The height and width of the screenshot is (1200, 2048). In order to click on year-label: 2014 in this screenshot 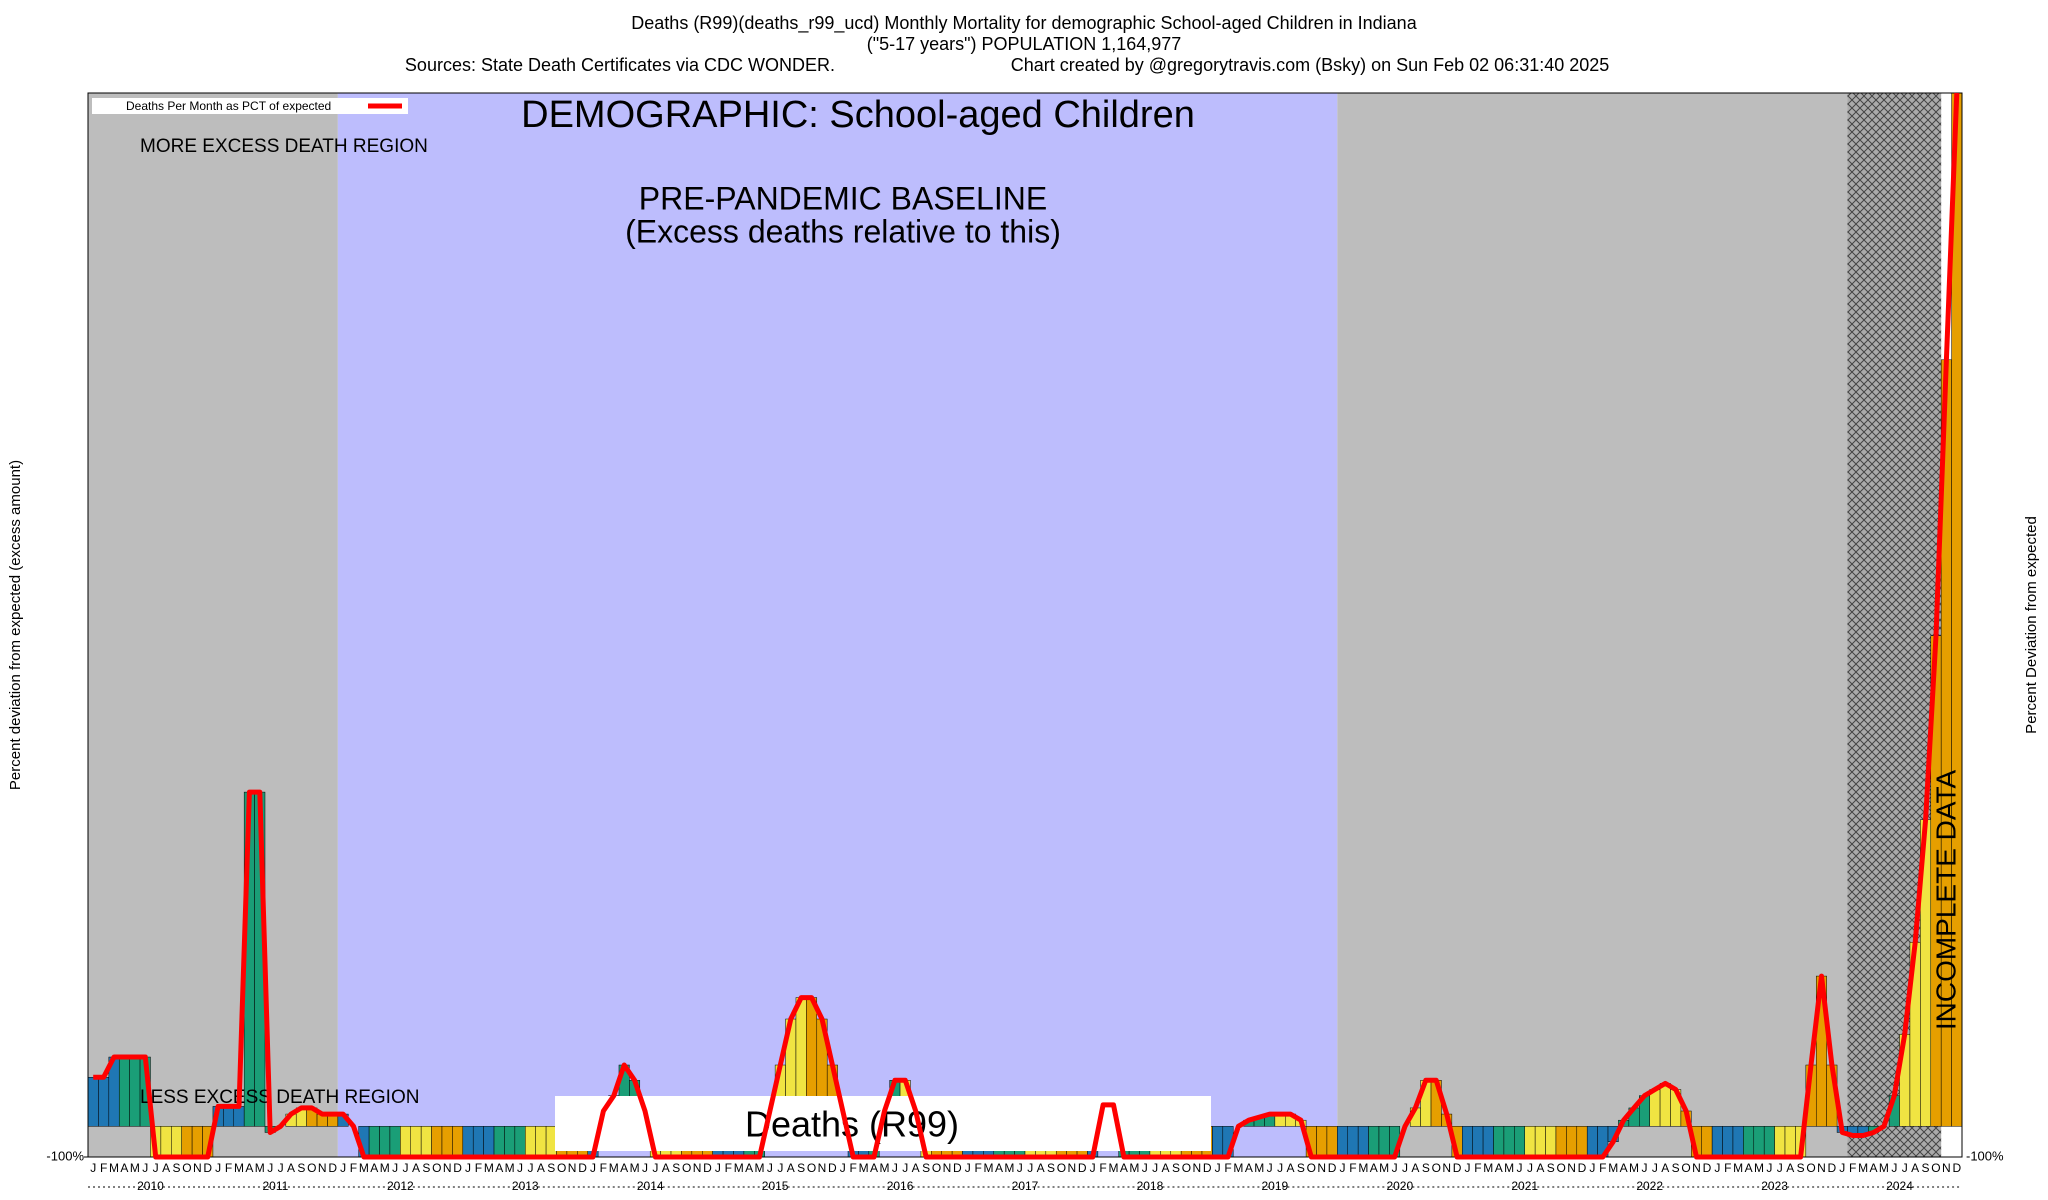, I will do `click(650, 1186)`.